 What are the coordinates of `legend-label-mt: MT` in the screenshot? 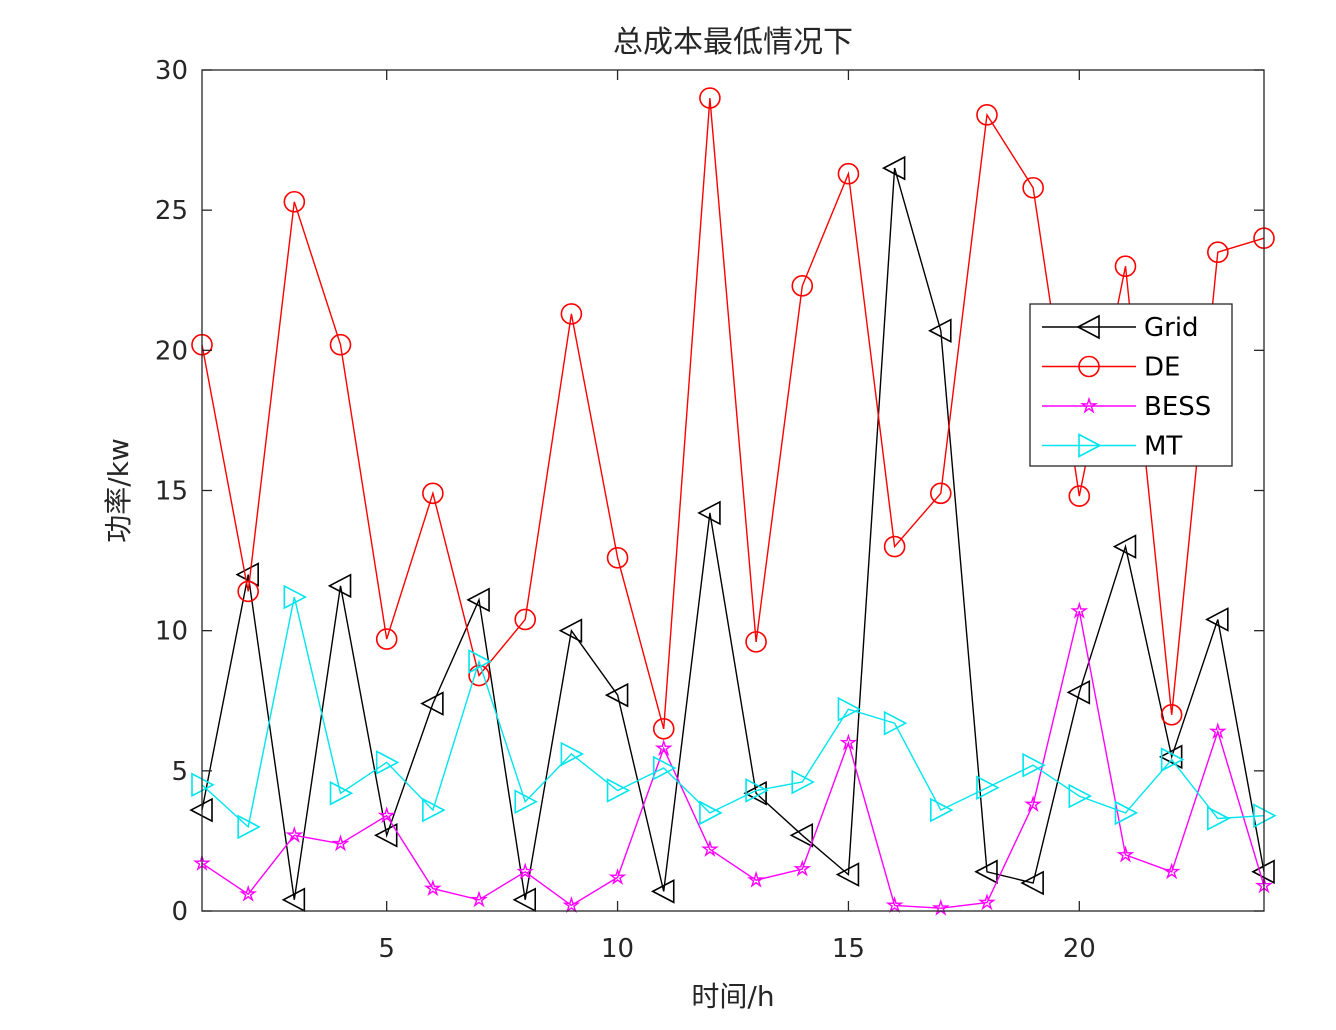 It's located at (1163, 447).